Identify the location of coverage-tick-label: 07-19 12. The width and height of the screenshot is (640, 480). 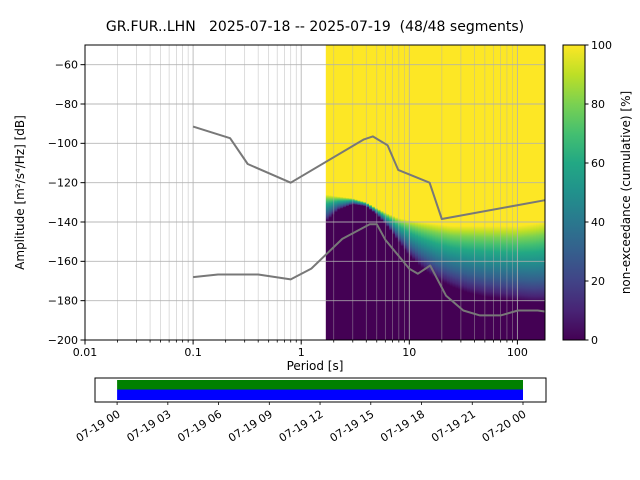
(301, 426).